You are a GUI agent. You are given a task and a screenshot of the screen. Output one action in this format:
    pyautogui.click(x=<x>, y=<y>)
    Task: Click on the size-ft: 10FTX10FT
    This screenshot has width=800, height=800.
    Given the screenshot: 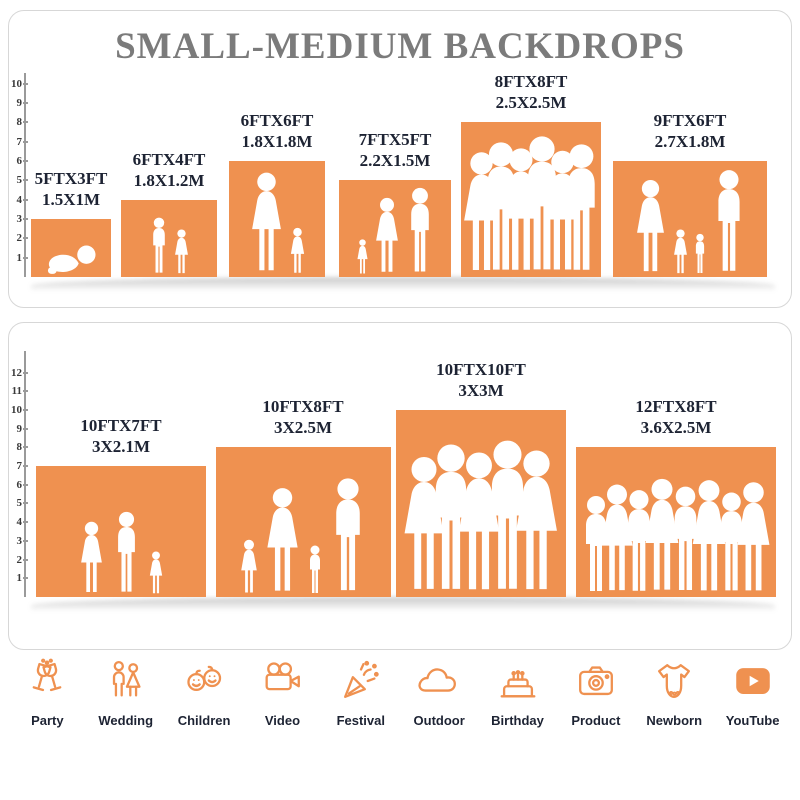 What is the action you would take?
    pyautogui.click(x=481, y=369)
    